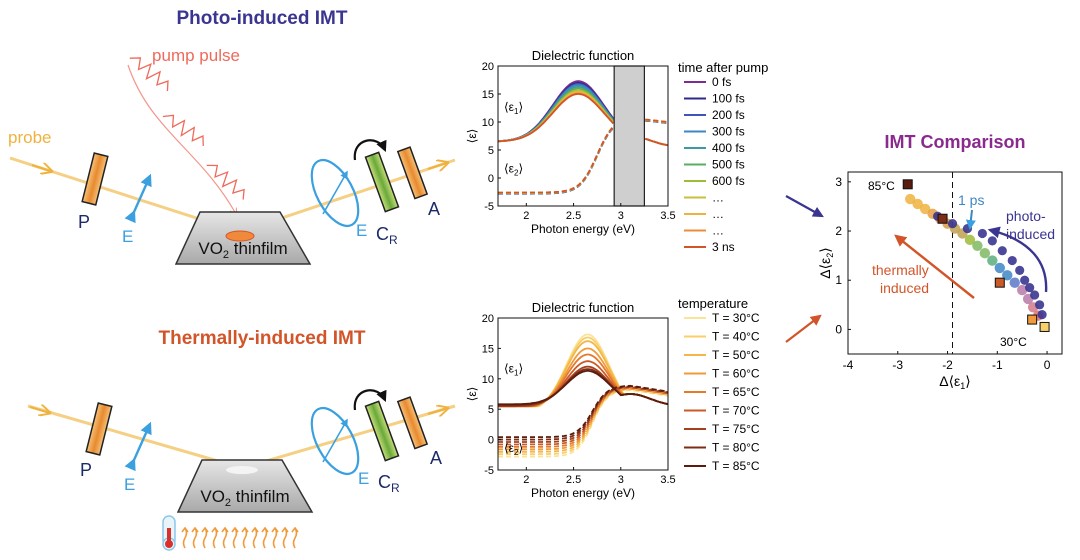 The width and height of the screenshot is (1080, 560). Describe the element at coordinates (127, 236) in the screenshot. I see `e-label-top-left: E` at that location.